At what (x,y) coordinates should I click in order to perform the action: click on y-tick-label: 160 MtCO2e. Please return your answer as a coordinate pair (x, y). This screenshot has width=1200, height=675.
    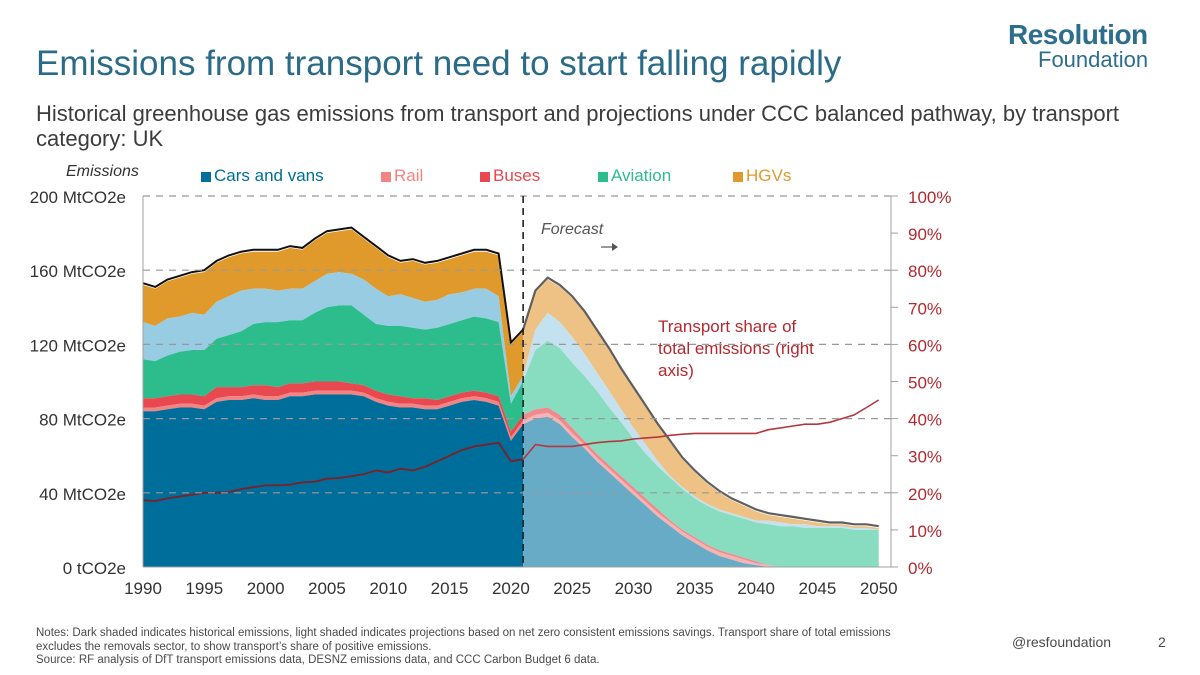
    Looking at the image, I should click on (78, 271).